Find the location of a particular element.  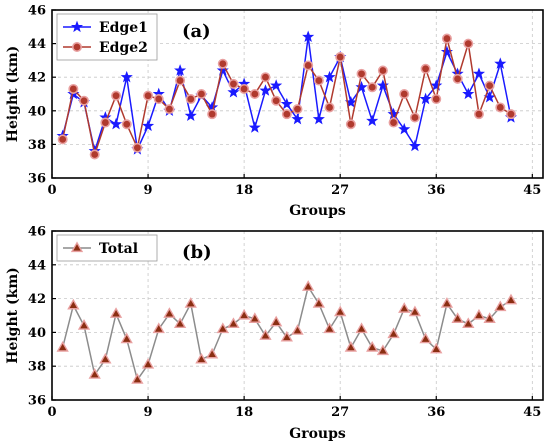

y-tick-label: 40 is located at coordinates (37, 111).